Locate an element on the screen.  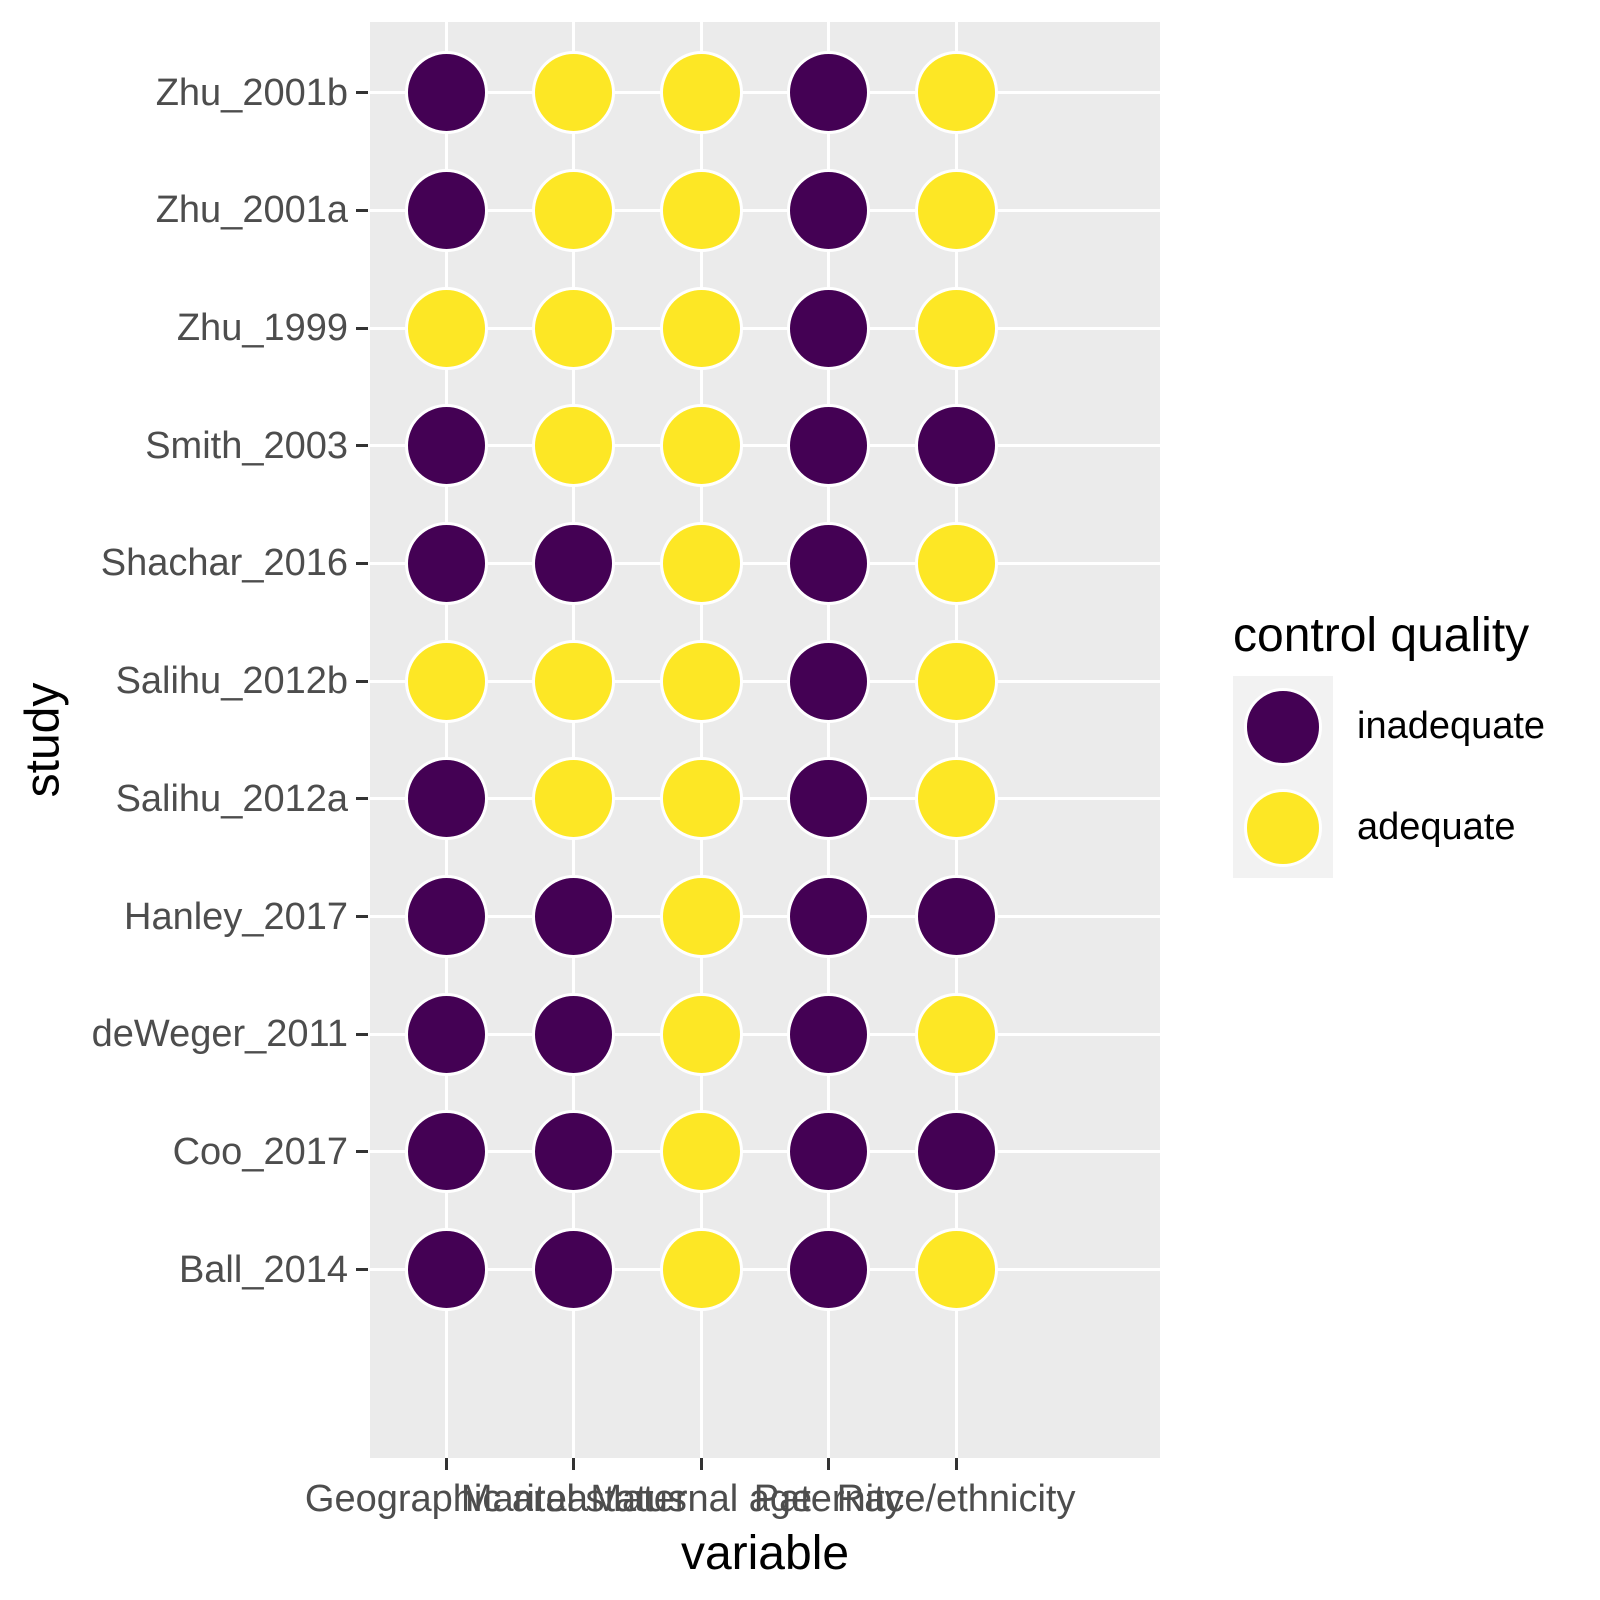
legend-key-adequate is located at coordinates (1283, 827).